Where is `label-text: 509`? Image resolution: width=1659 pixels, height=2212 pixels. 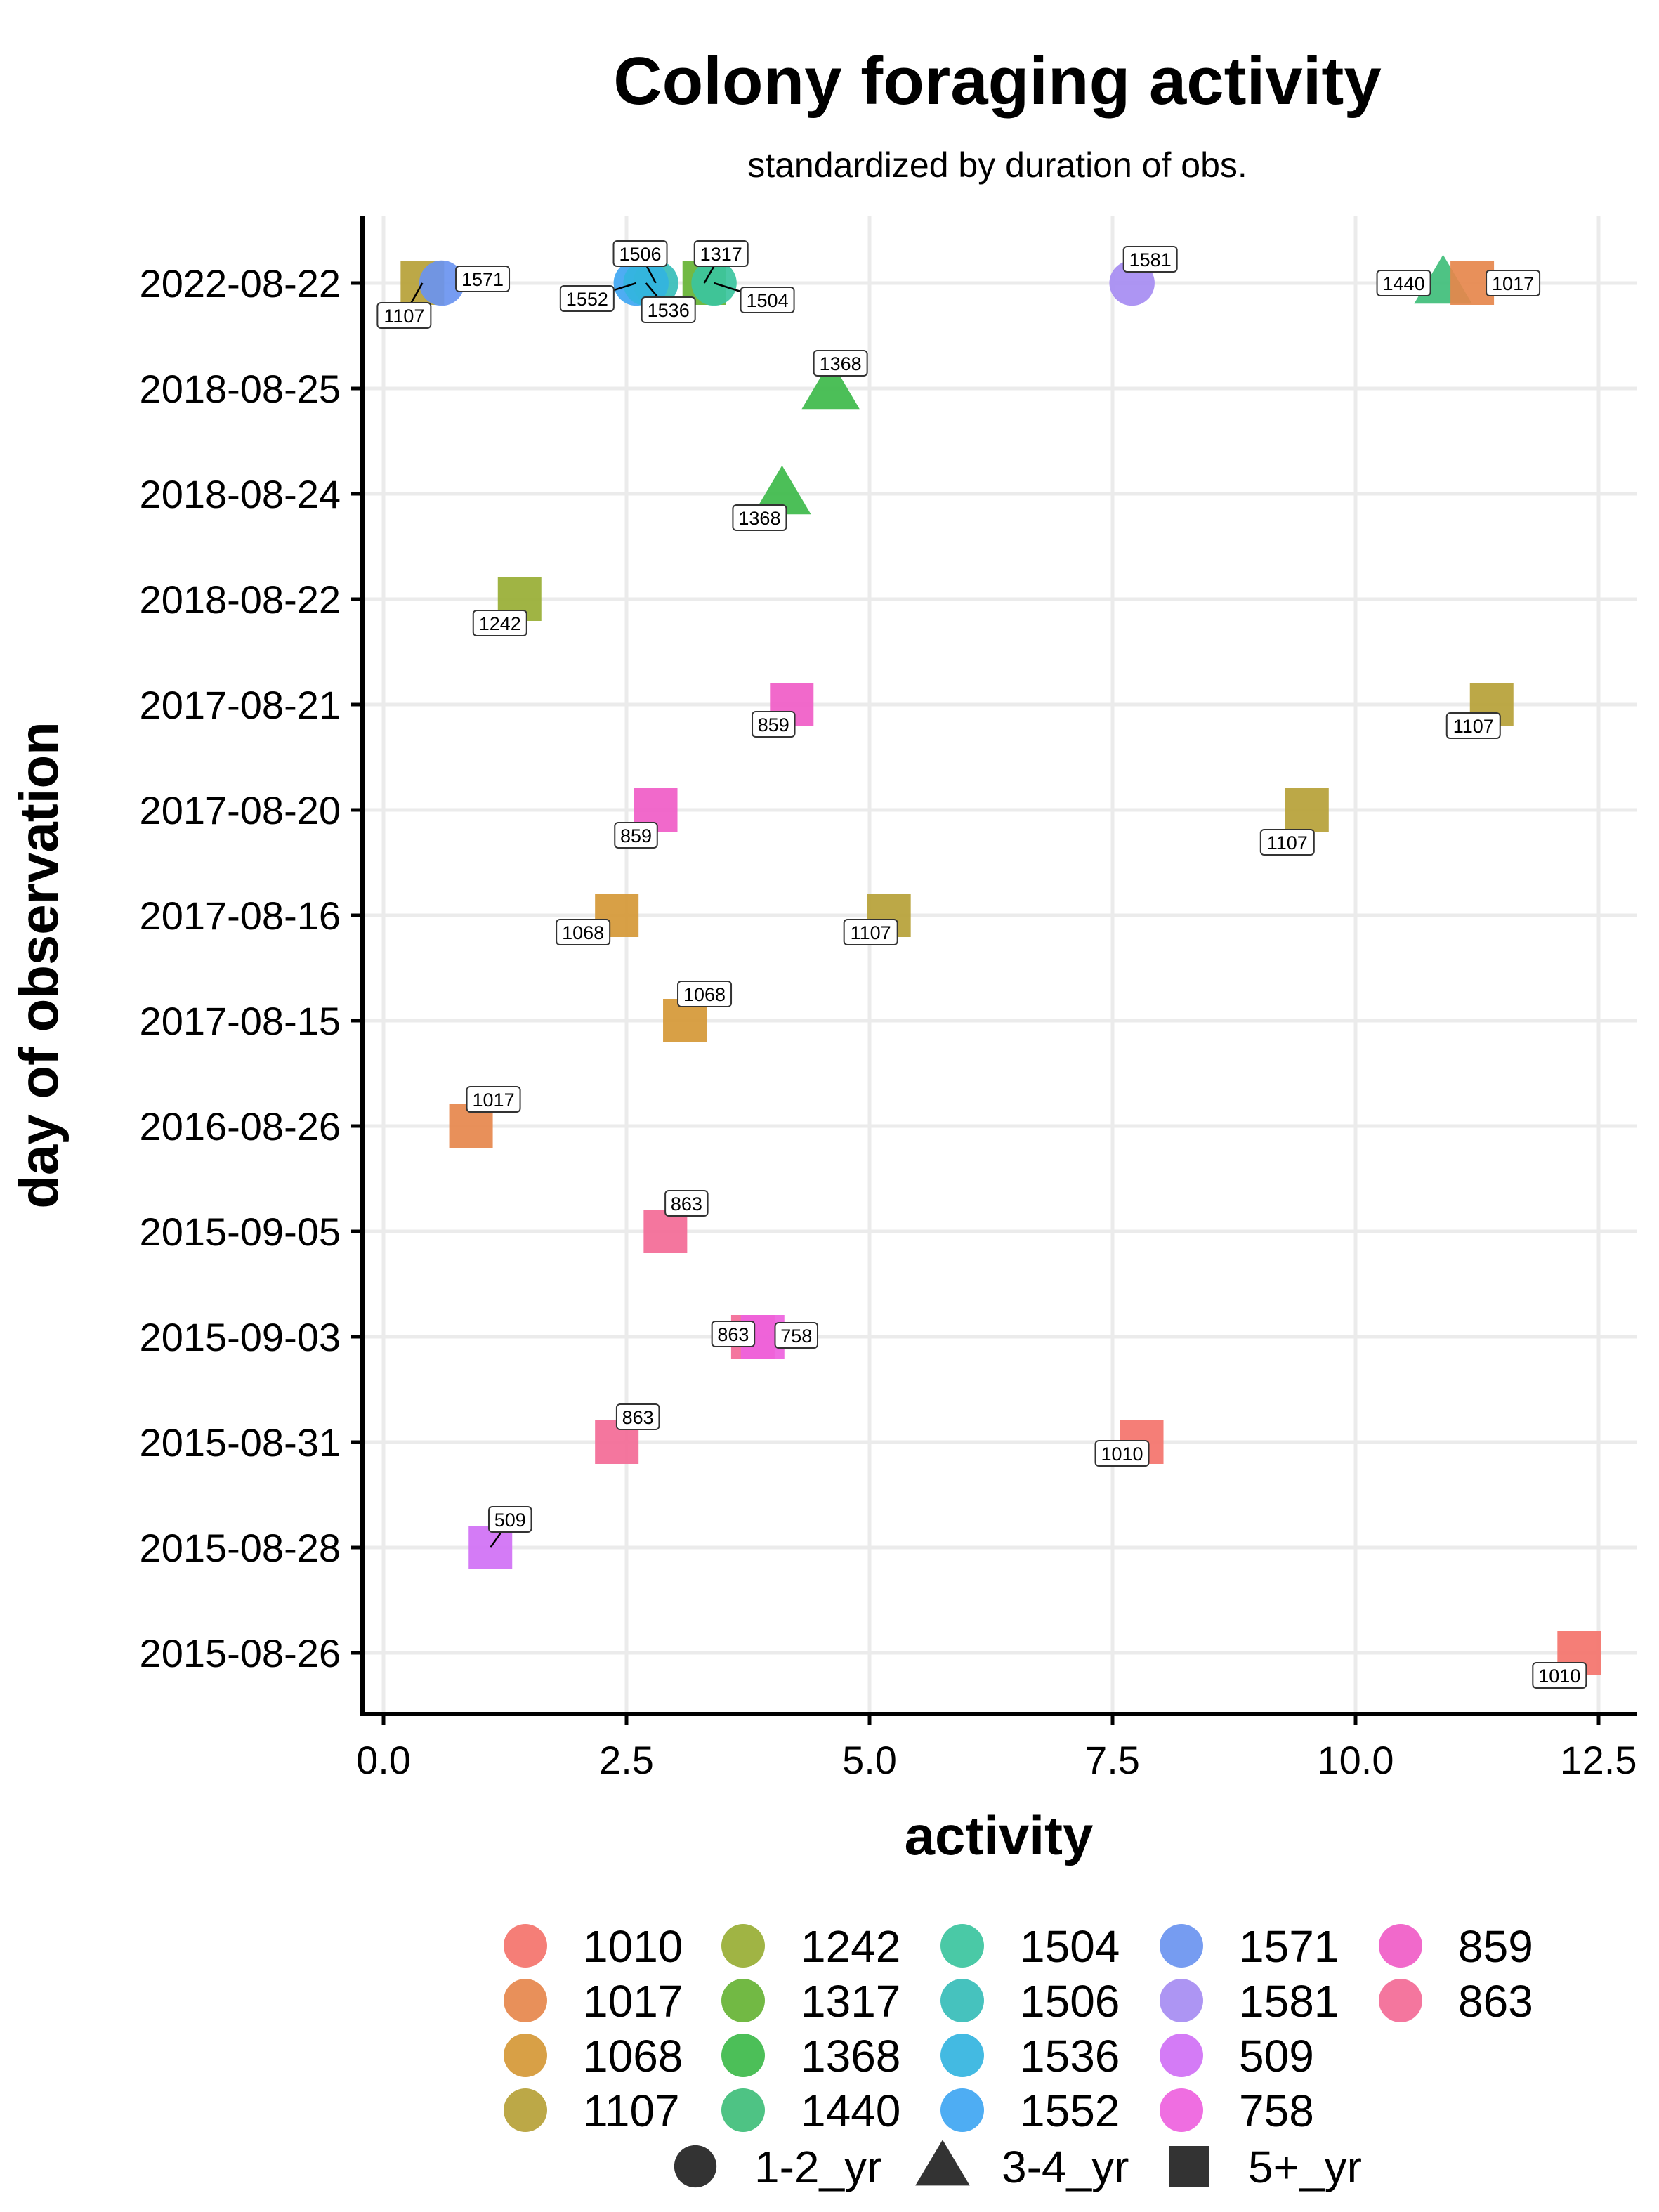 label-text: 509 is located at coordinates (510, 1520).